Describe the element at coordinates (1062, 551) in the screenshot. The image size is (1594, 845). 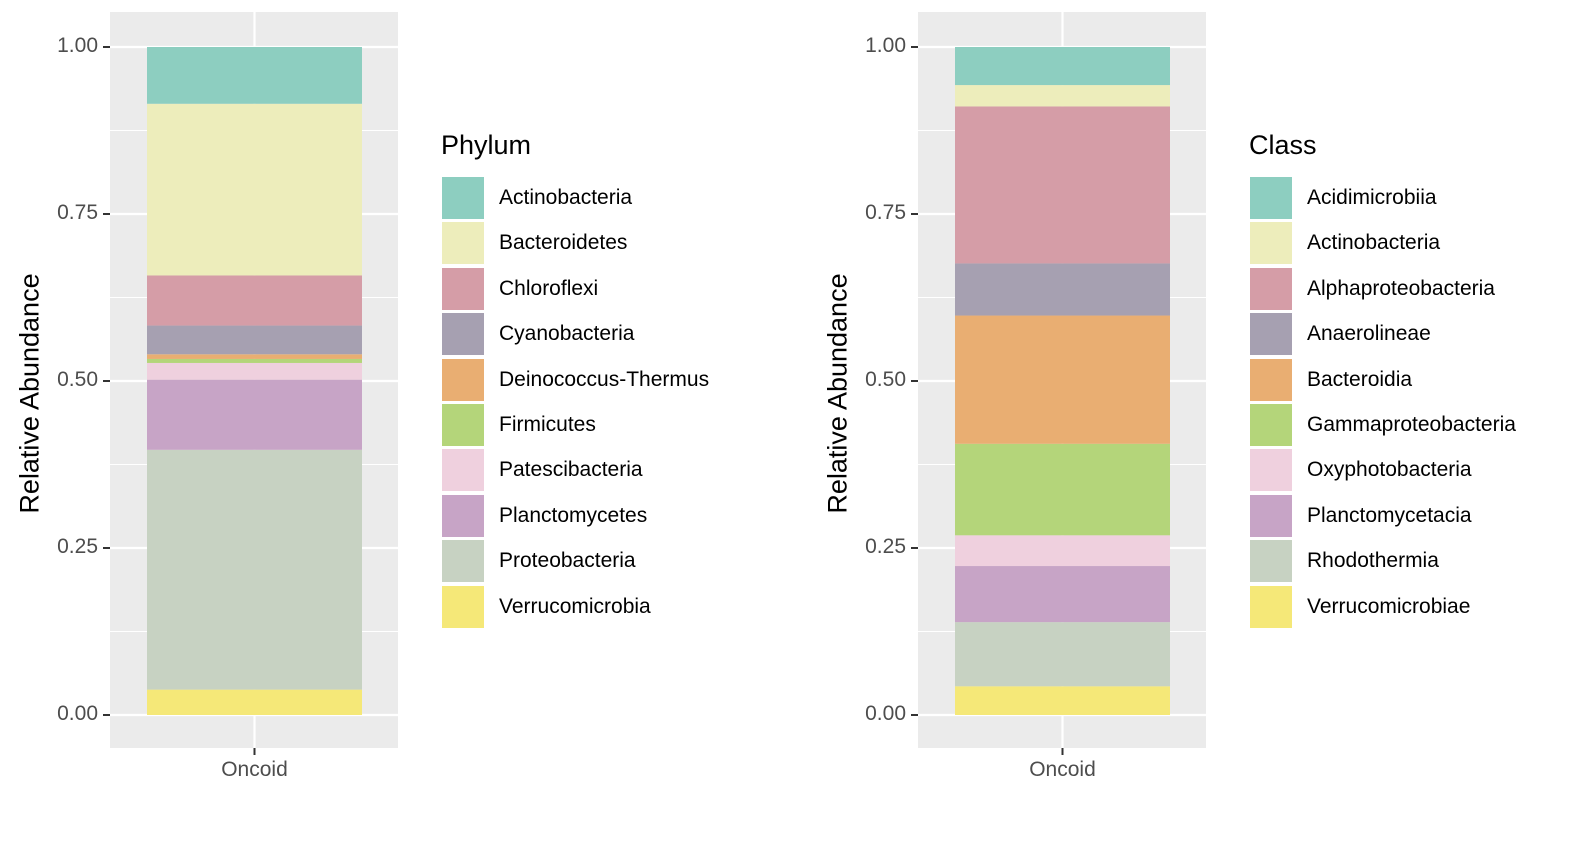
I see `bar-segment-oxyphotobacteria` at that location.